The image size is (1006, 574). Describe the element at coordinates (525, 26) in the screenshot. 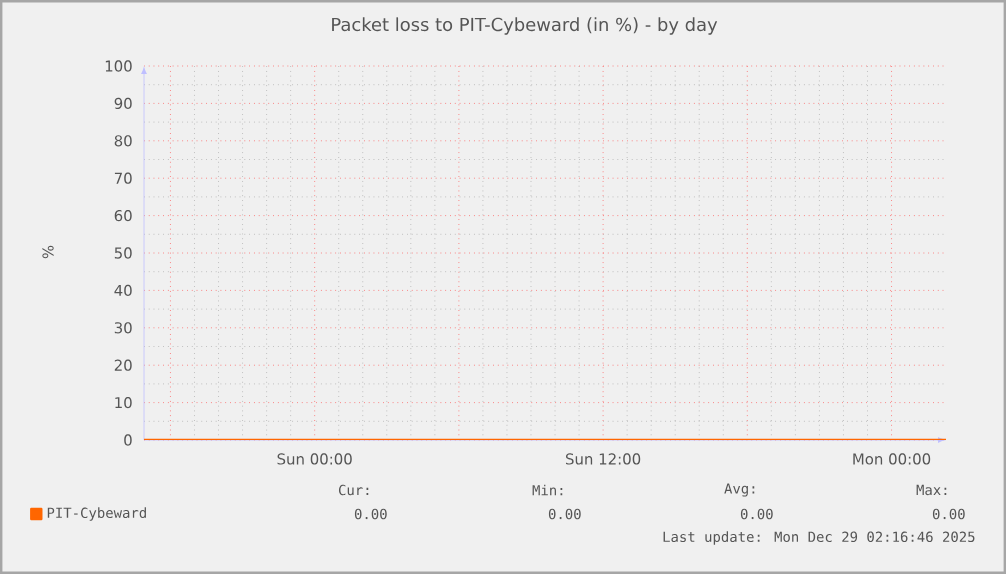

I see `chart-title: Packet loss to PIT-Cybeward (in %) - by day` at that location.